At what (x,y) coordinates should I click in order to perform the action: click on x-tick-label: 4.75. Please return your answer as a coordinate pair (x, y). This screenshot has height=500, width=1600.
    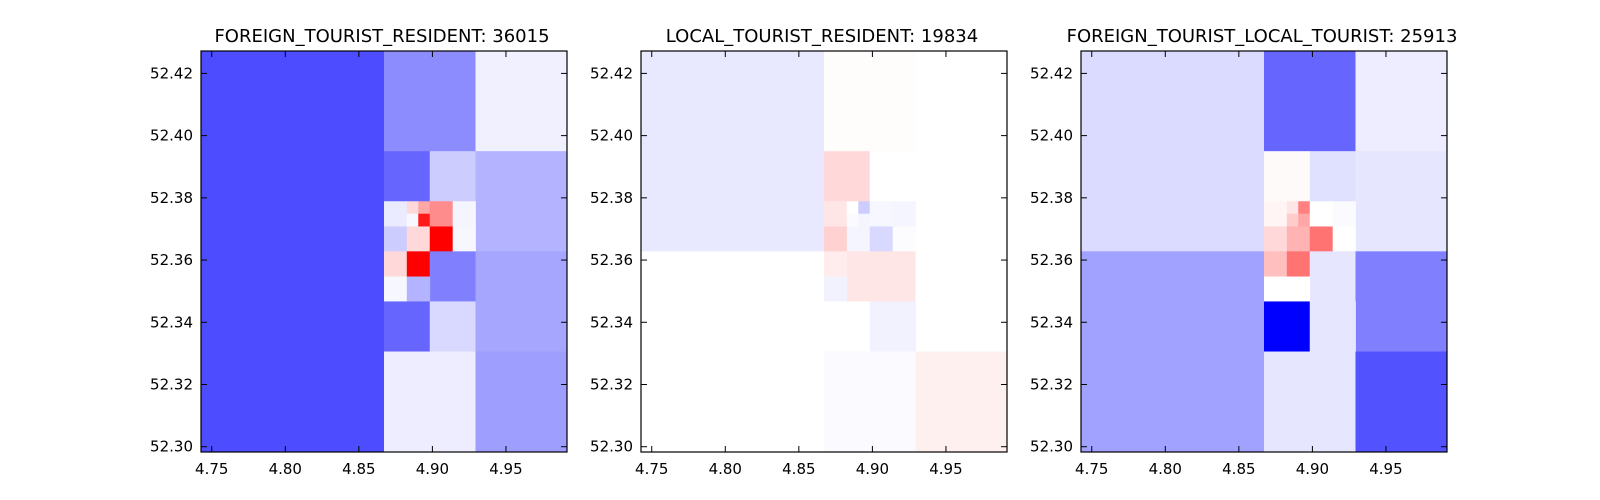
    Looking at the image, I should click on (651, 469).